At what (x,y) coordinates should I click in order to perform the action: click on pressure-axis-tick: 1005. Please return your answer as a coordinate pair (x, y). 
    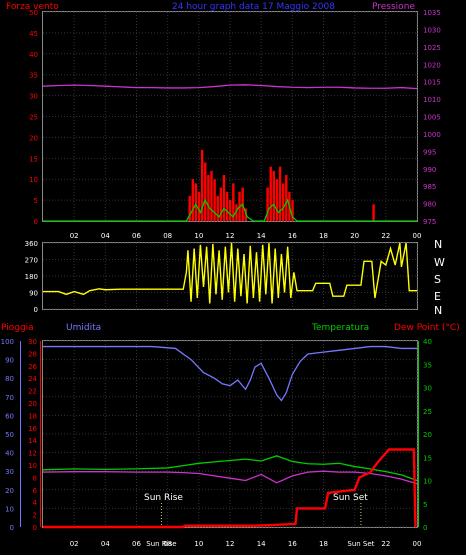
    Looking at the image, I should click on (432, 118).